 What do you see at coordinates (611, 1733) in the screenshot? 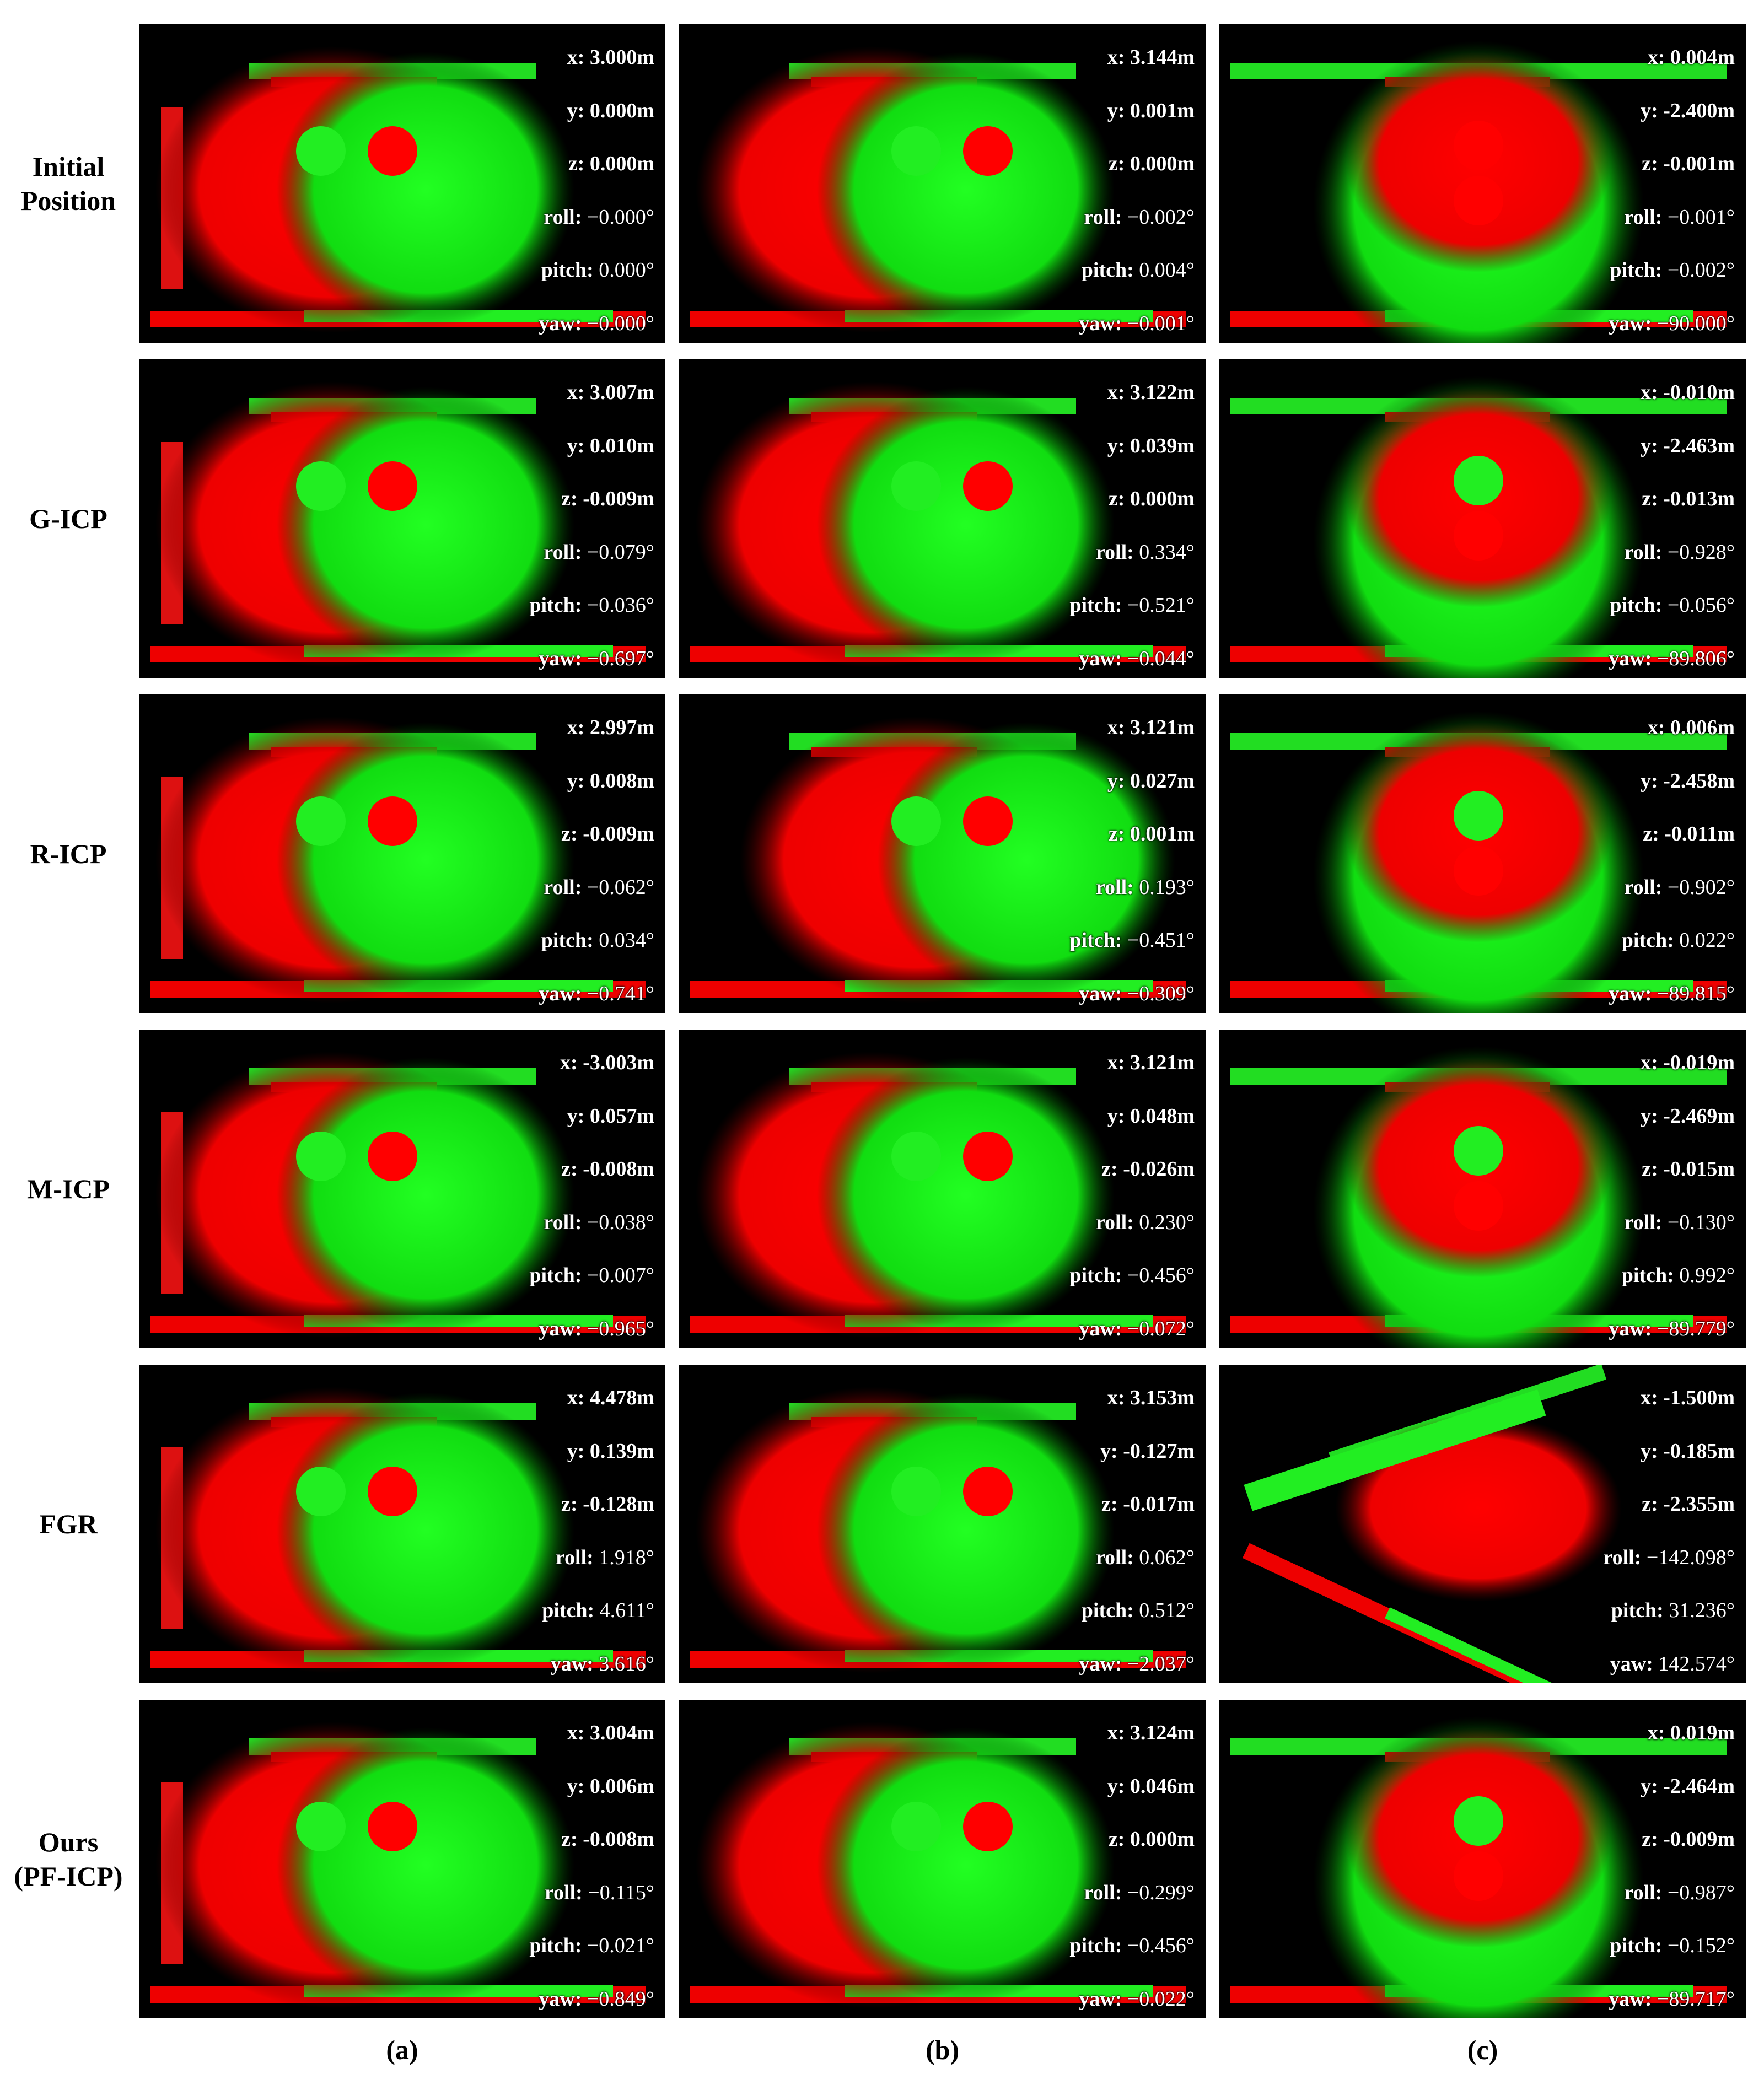
I see `pose-param-x: x: 3.004m` at bounding box center [611, 1733].